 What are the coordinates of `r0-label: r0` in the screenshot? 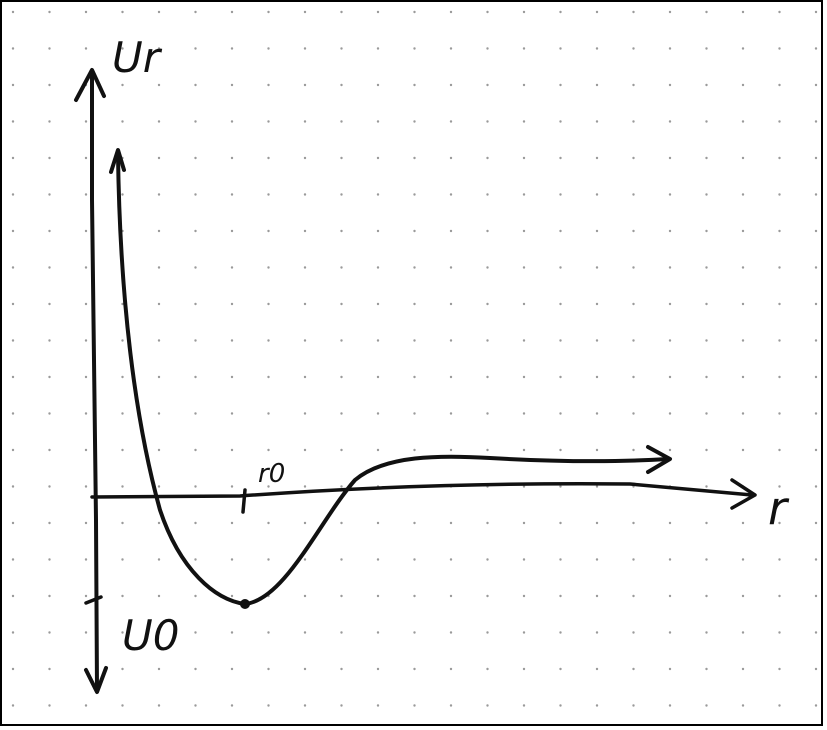 It's located at (271, 474).